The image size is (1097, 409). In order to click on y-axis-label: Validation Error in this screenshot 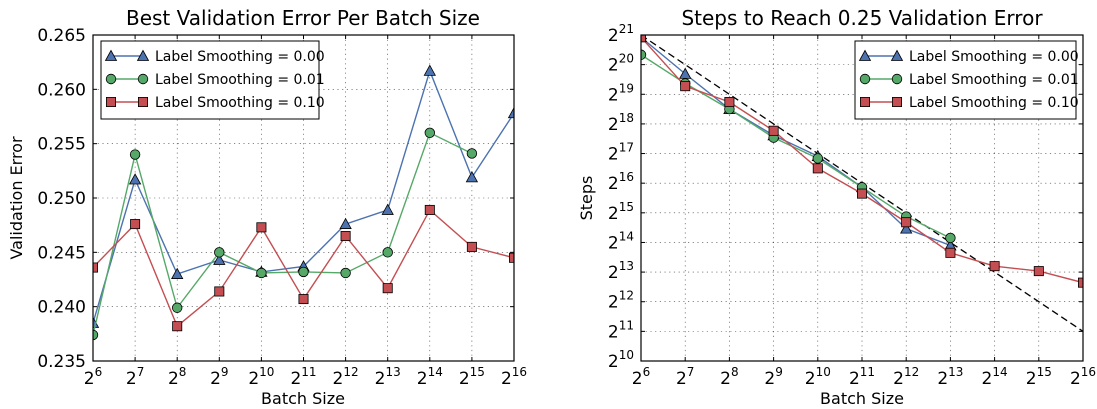, I will do `click(16, 198)`.